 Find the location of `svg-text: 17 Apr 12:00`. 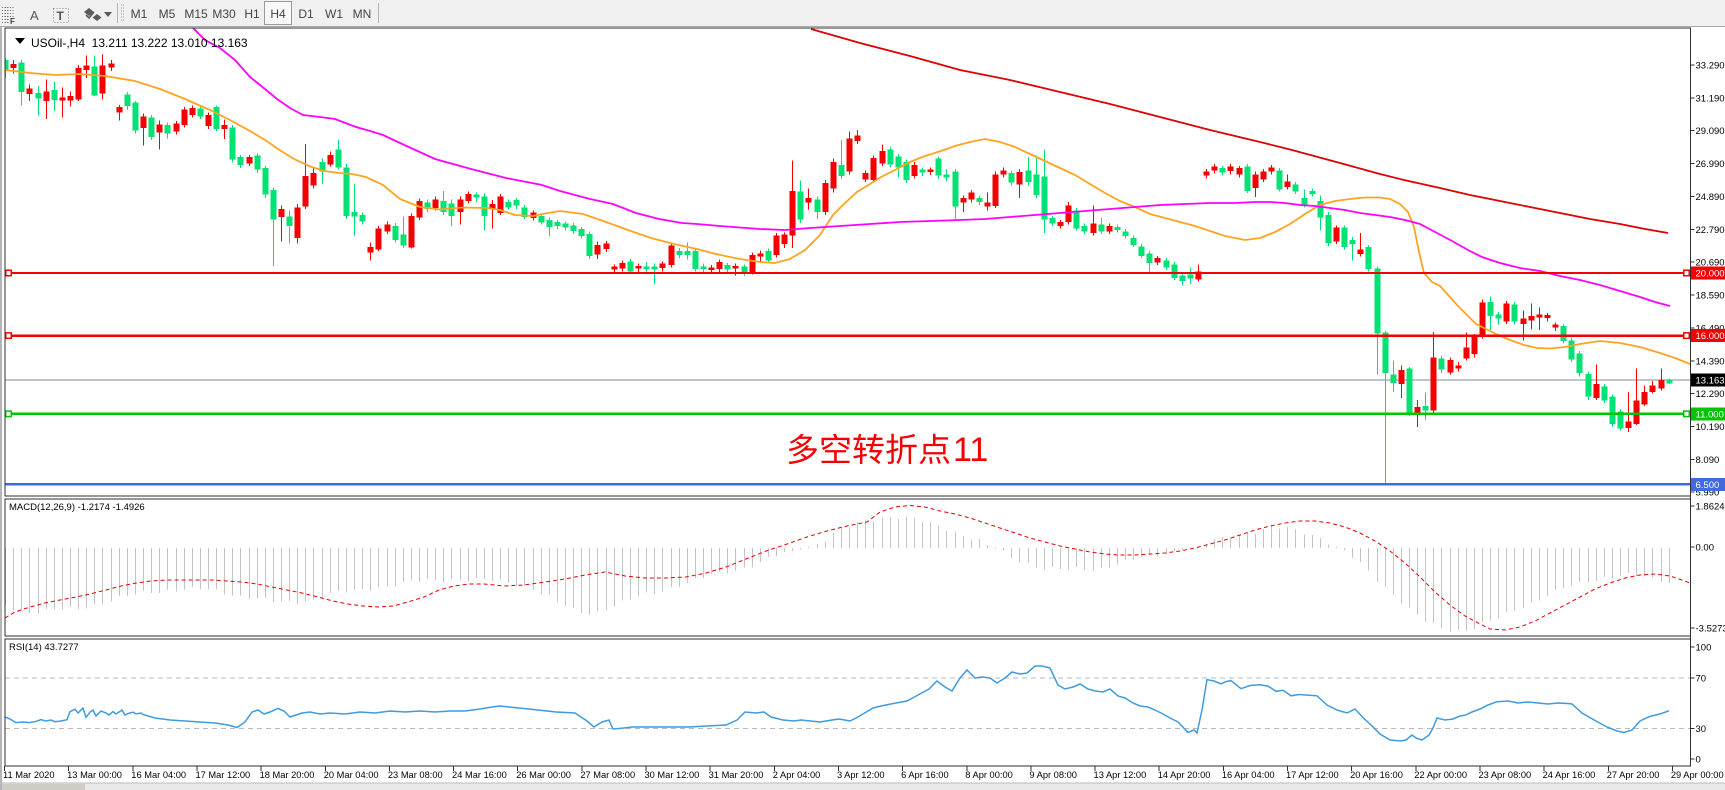

svg-text: 17 Apr 12:00 is located at coordinates (1312, 775).